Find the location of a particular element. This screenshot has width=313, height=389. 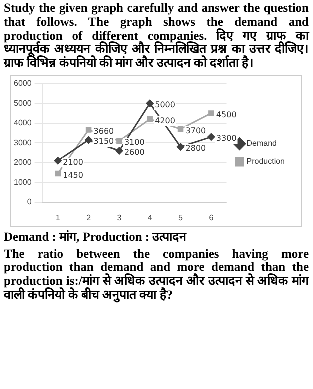

data-label: 3300 is located at coordinates (226, 138).